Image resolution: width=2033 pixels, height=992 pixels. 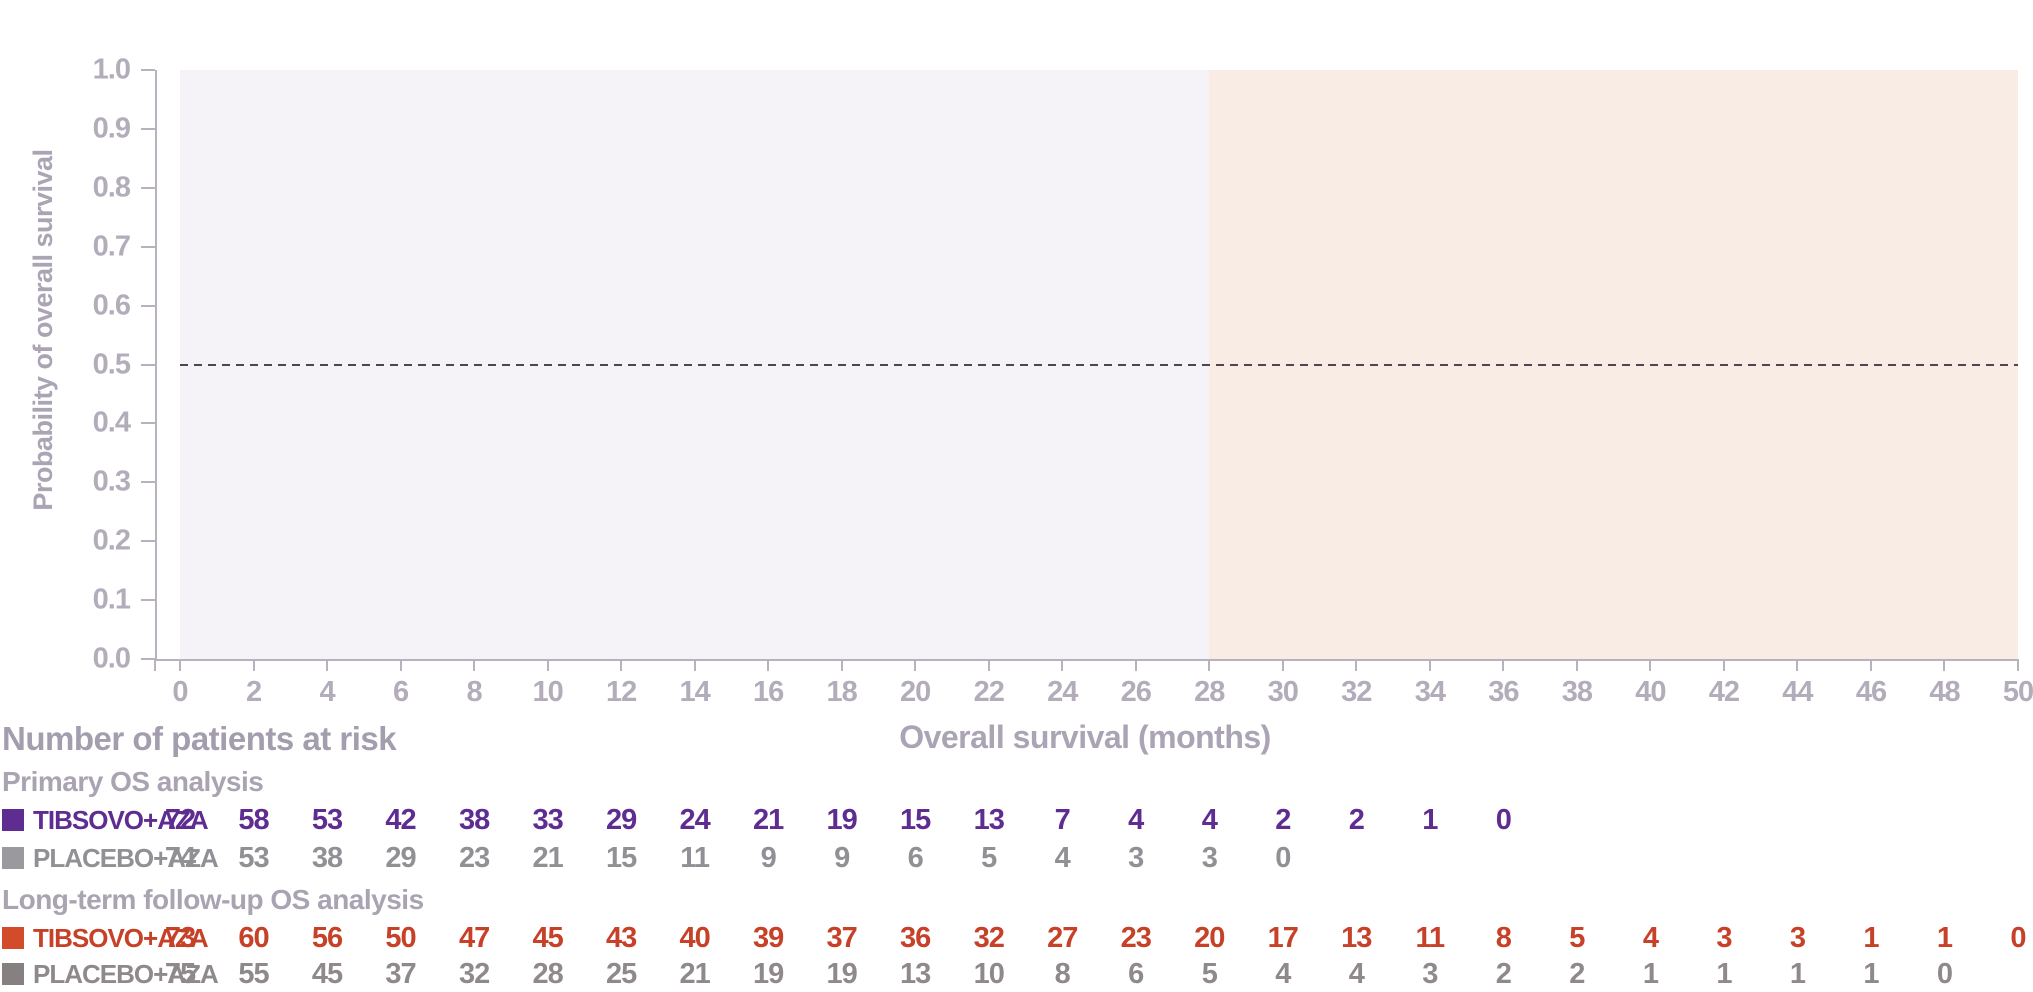 I want to click on x-tick-label: 12, so click(x=621, y=692).